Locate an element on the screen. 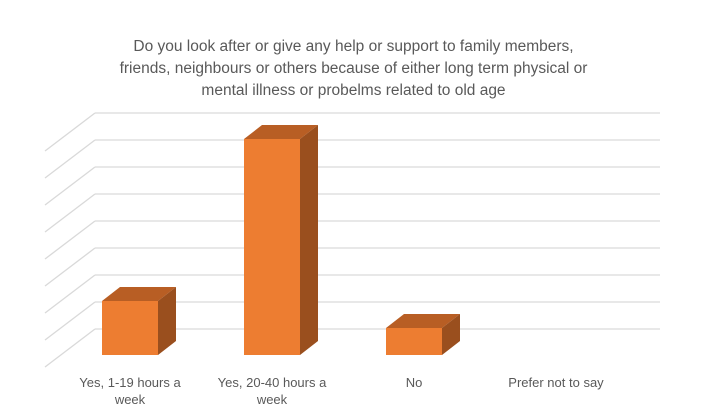  x-tick-label: Yes, 1-19 hours a week is located at coordinates (130, 391).